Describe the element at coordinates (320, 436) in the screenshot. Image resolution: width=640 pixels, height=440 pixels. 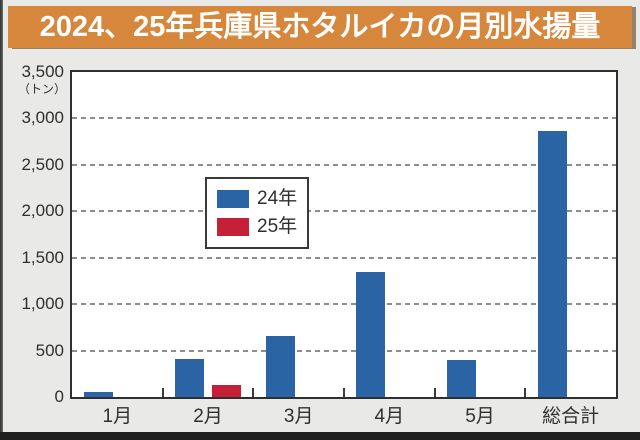
I see `bottom-frame-edge` at that location.